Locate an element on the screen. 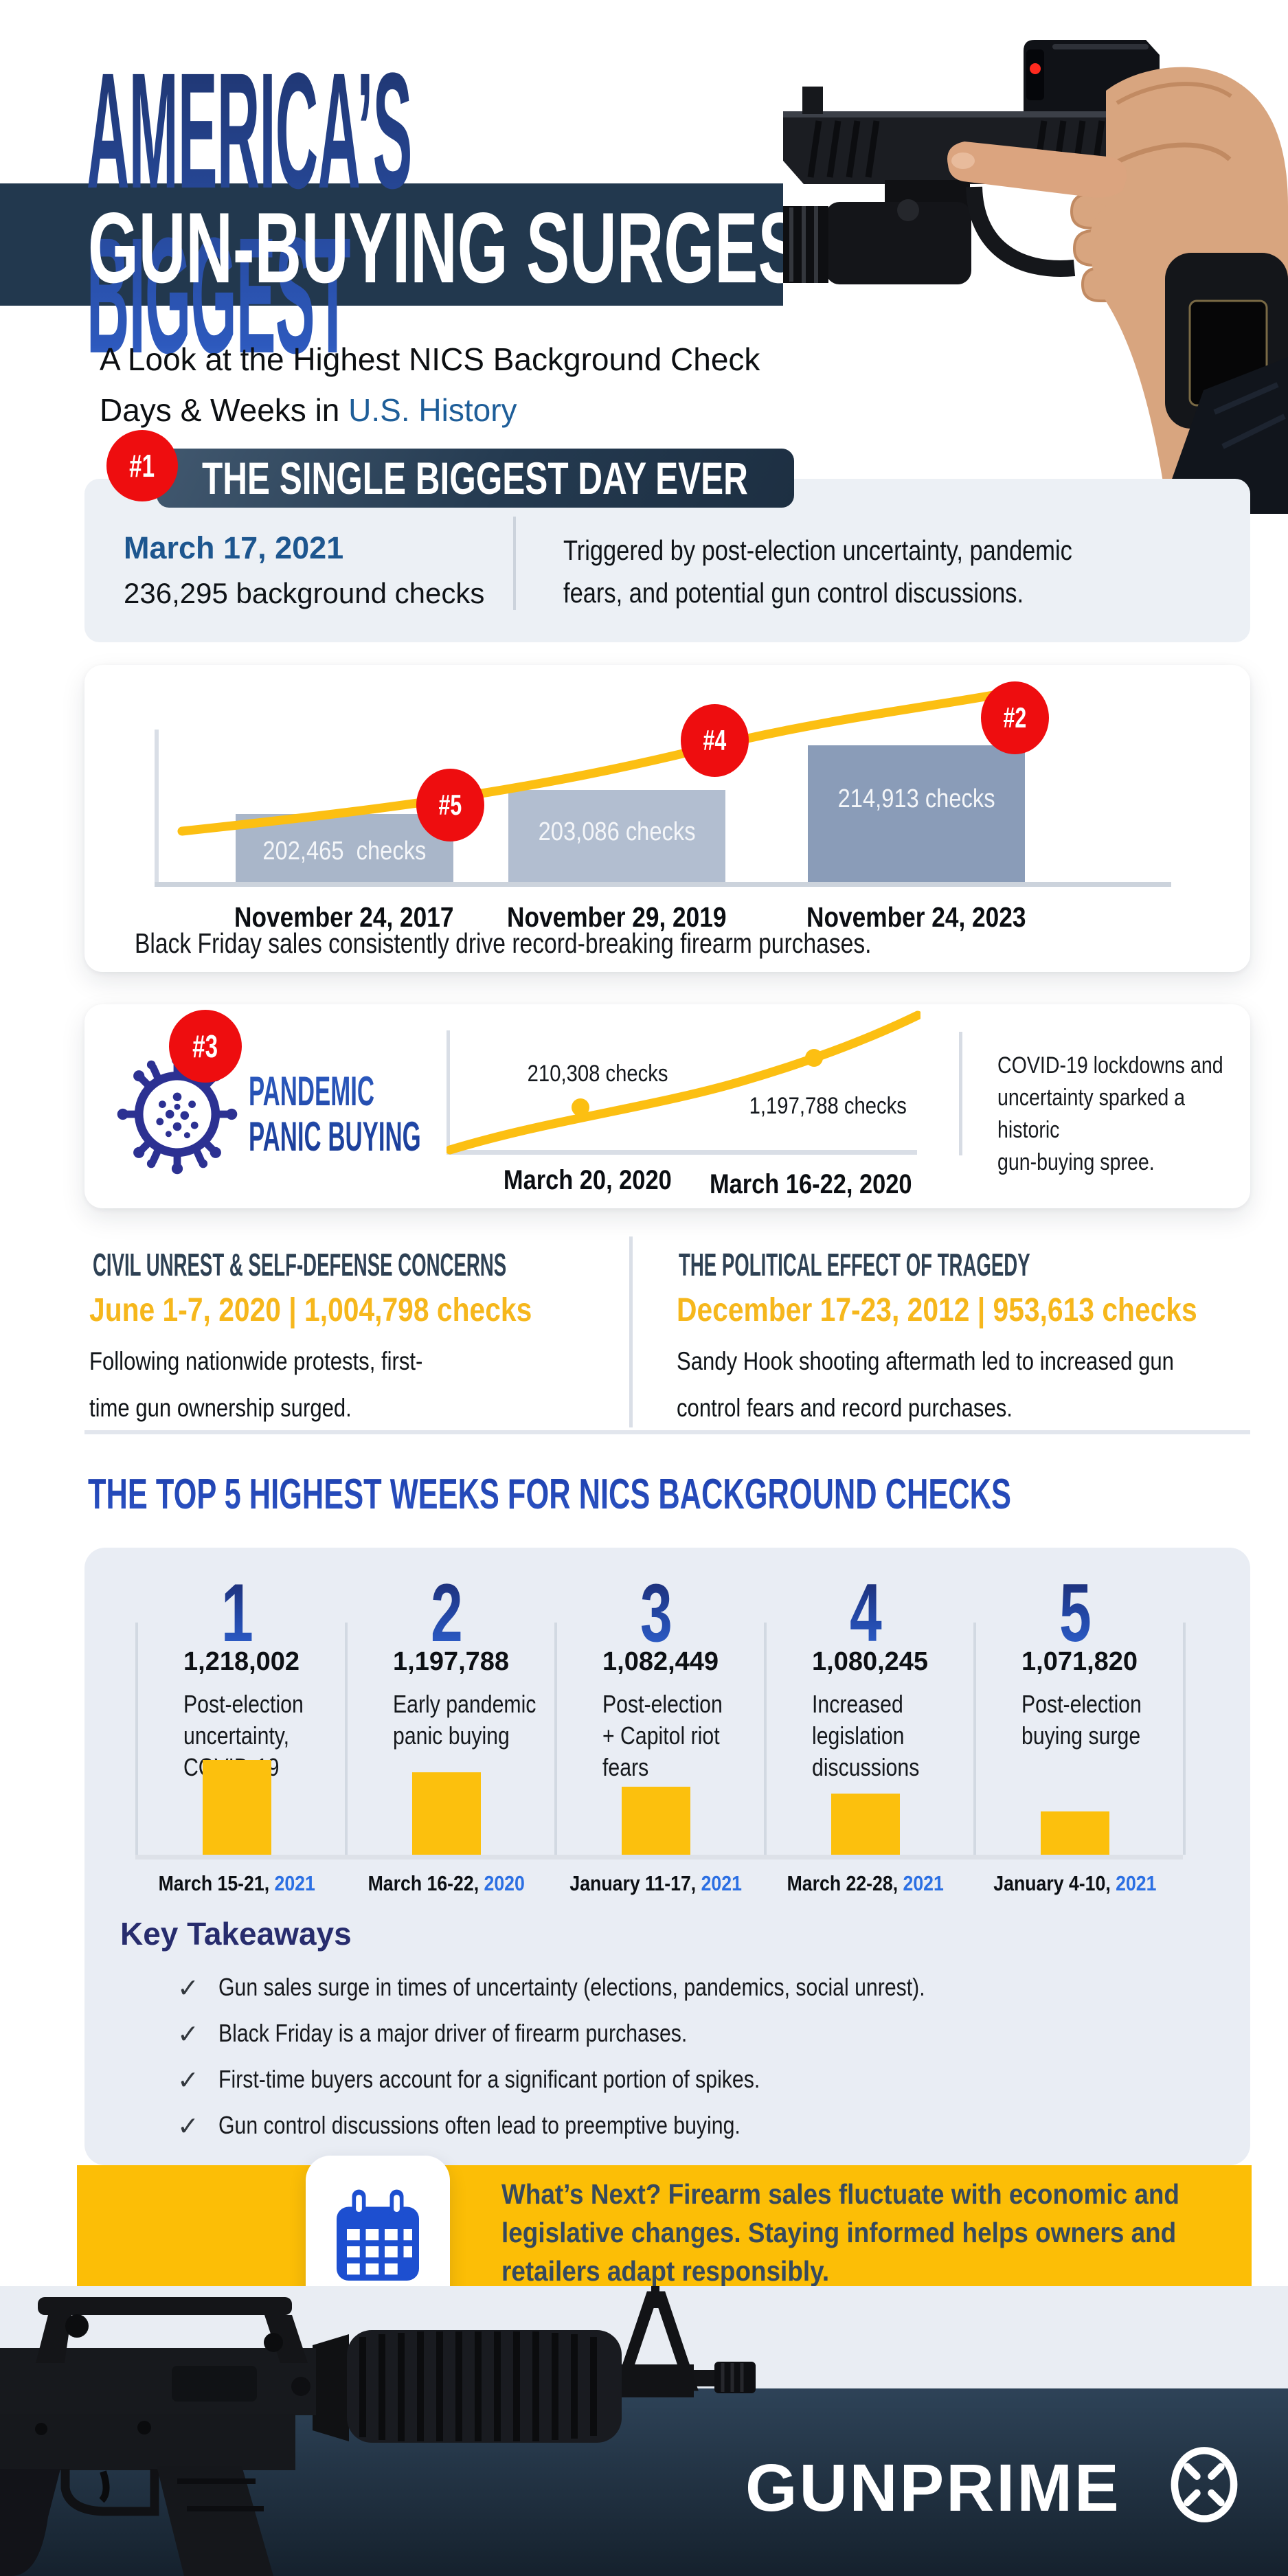  top5-value-2: 1,197,788 is located at coordinates (451, 1661).